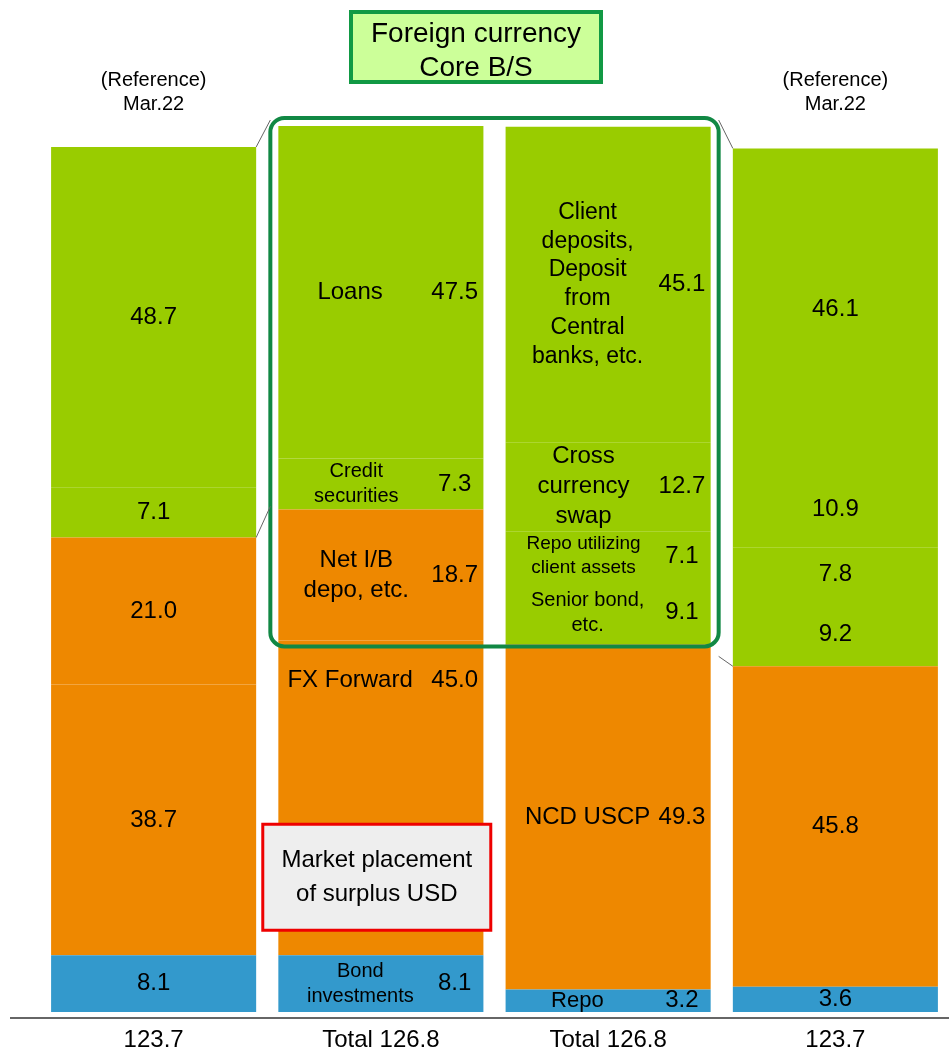 This screenshot has width=949, height=1056. Describe the element at coordinates (682, 999) in the screenshot. I see `data-label: 3.2` at that location.